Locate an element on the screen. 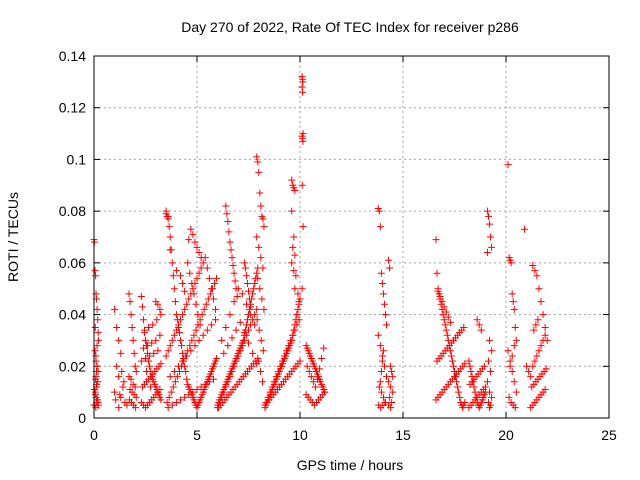  y-tick-label: 0.12 is located at coordinates (72, 108).